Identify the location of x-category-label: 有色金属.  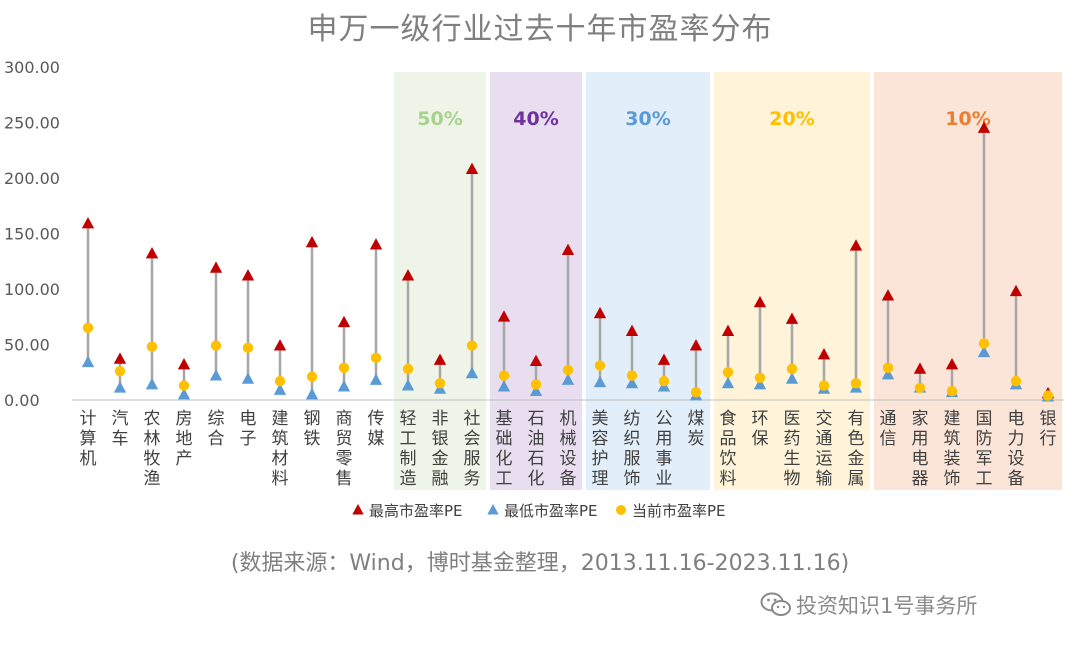
(856, 449).